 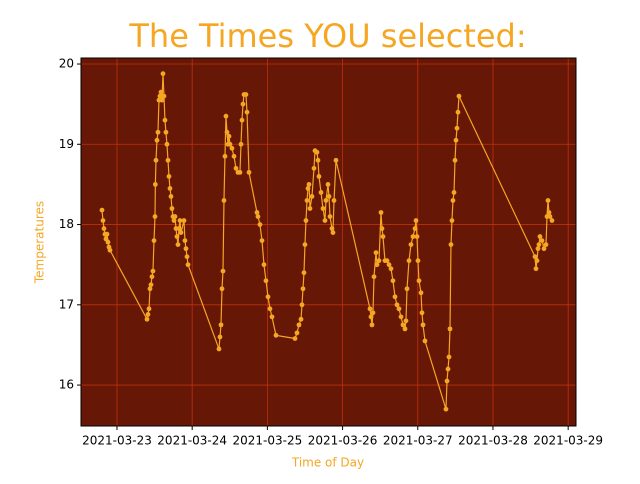 I want to click on y-tick-label: 18, so click(x=66, y=224).